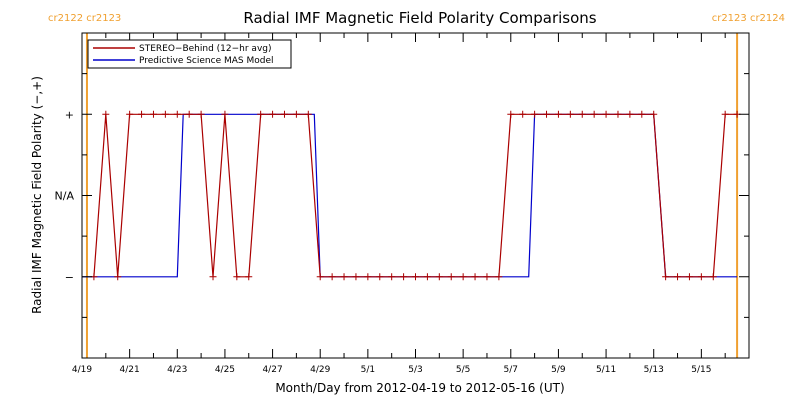 The height and width of the screenshot is (400, 800). Describe the element at coordinates (368, 370) in the screenshot. I see `x-tick-label: 5/1` at that location.